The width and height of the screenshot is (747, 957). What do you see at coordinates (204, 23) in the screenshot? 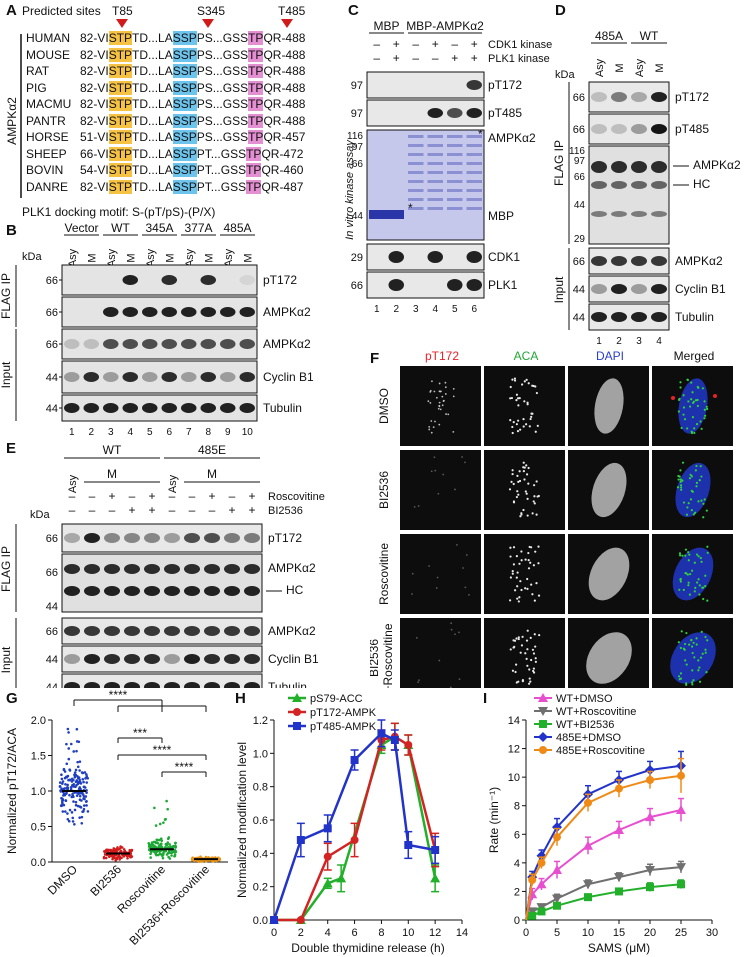
I see `site-arrows` at bounding box center [204, 23].